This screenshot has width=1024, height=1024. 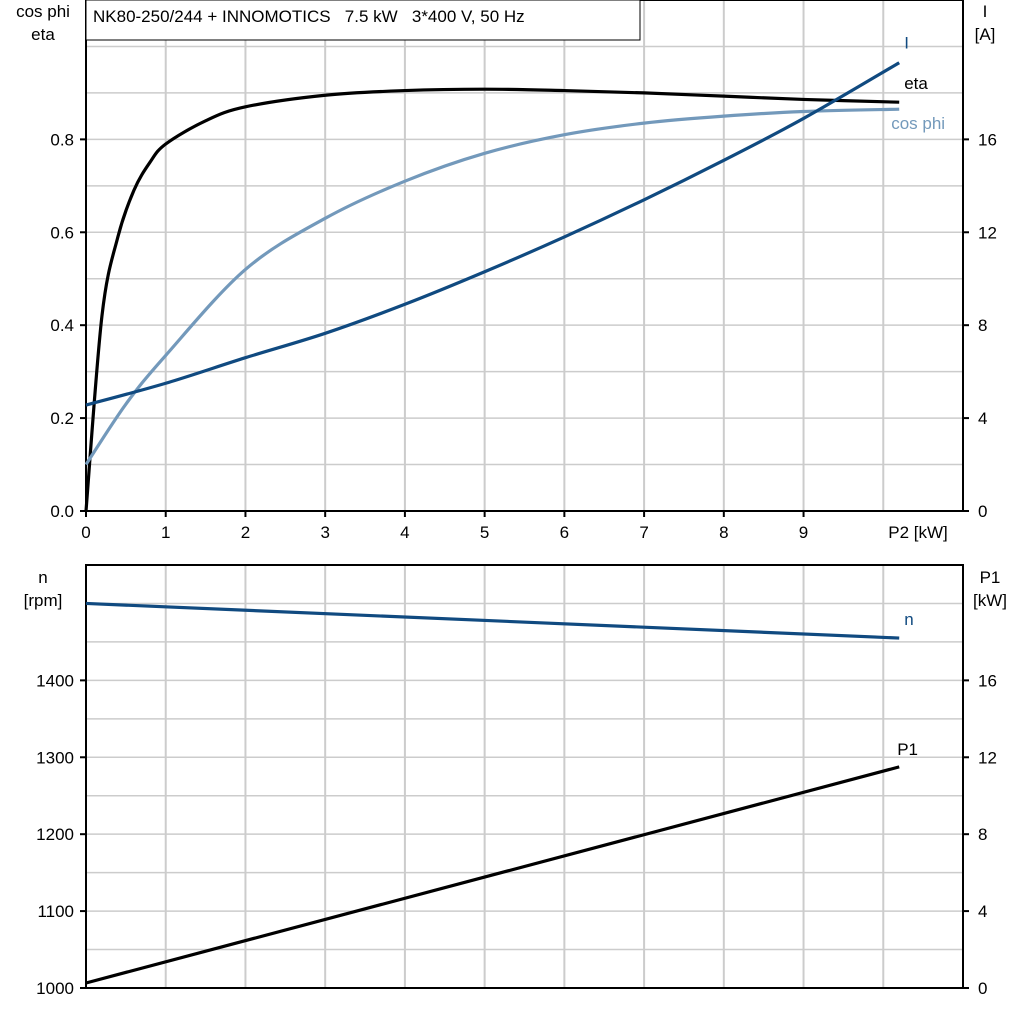 What do you see at coordinates (62, 418) in the screenshot?
I see `y-tick-label-left: 0.2` at bounding box center [62, 418].